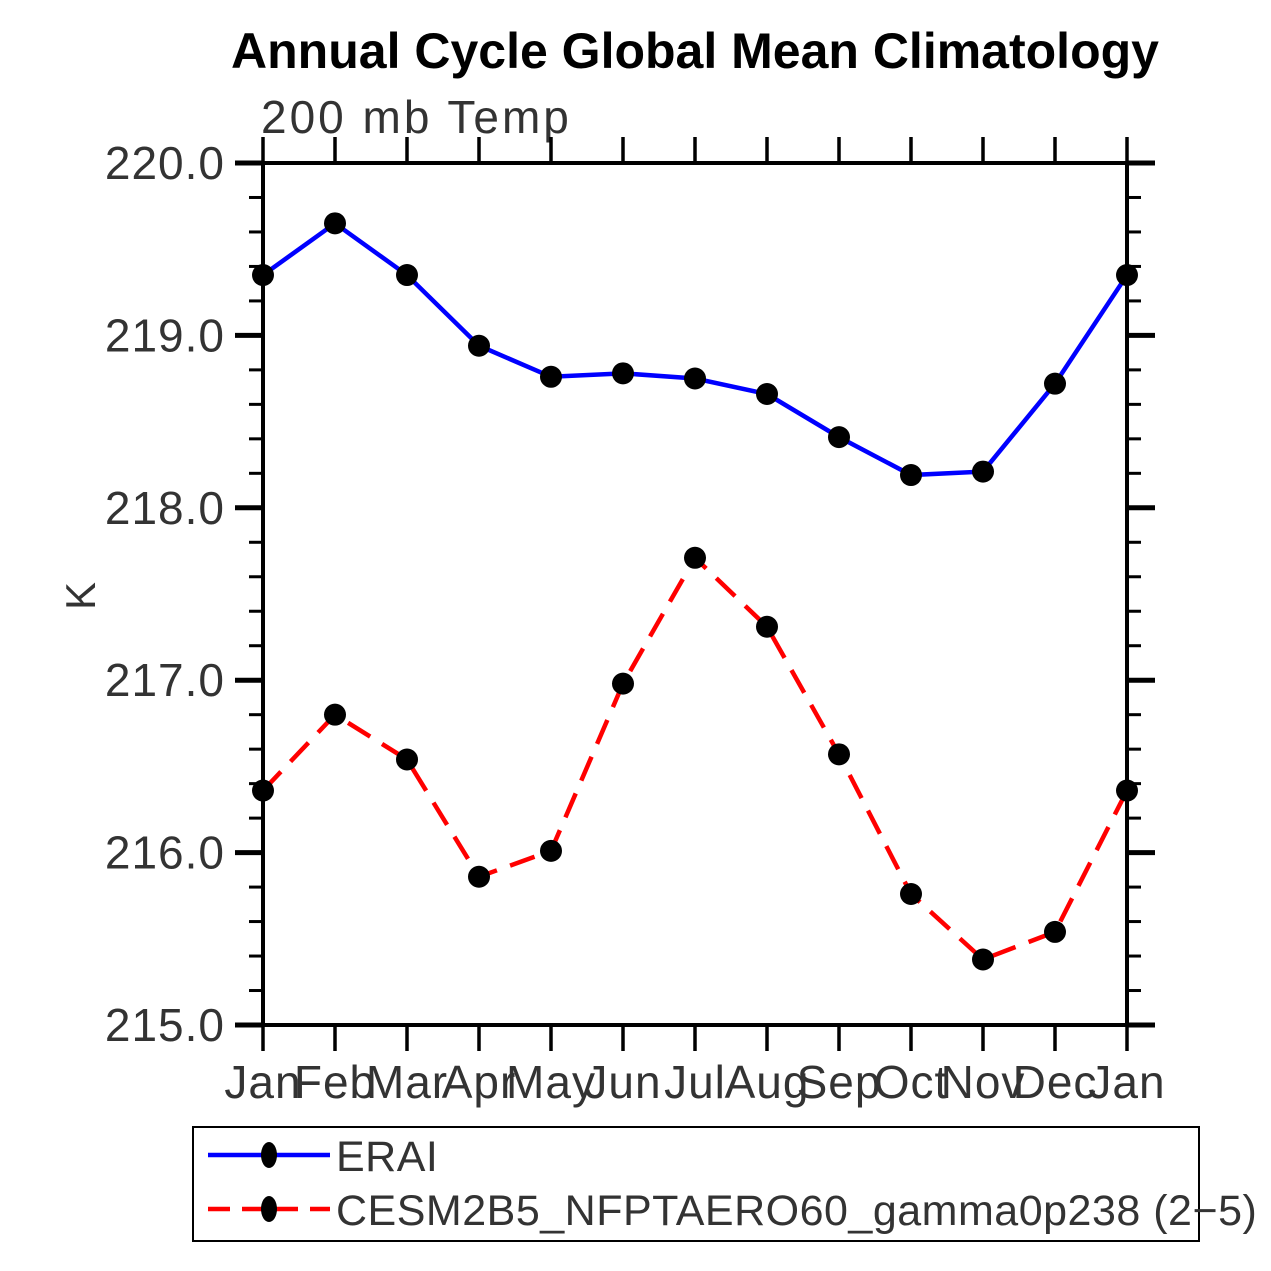 The height and width of the screenshot is (1271, 1271). What do you see at coordinates (165, 335) in the screenshot?
I see `y-tick-label: 219.0` at bounding box center [165, 335].